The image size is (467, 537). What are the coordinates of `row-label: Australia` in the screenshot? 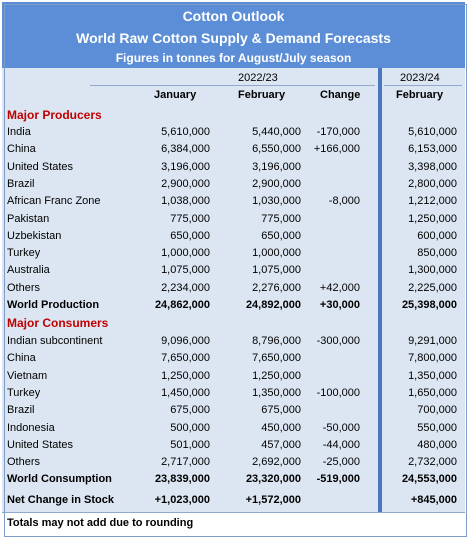 It's located at (28, 270).